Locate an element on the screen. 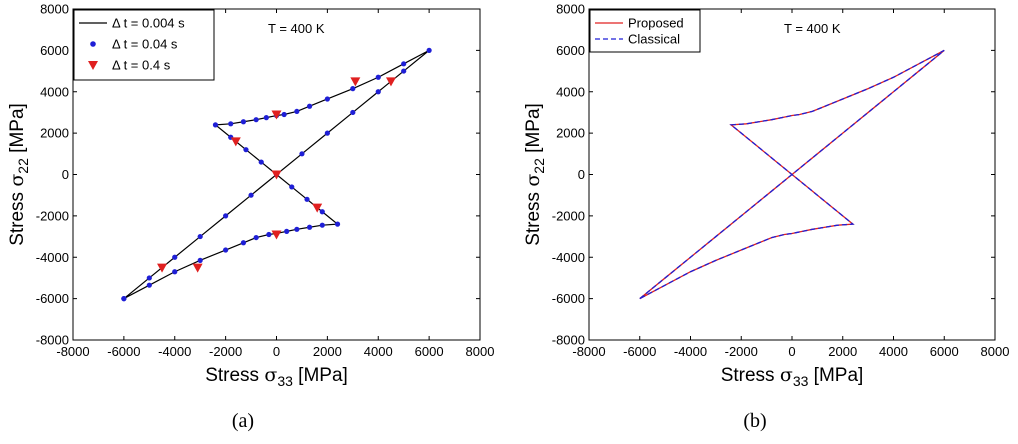 This screenshot has height=444, width=1018. legend-entry: Proposed is located at coordinates (656, 23).